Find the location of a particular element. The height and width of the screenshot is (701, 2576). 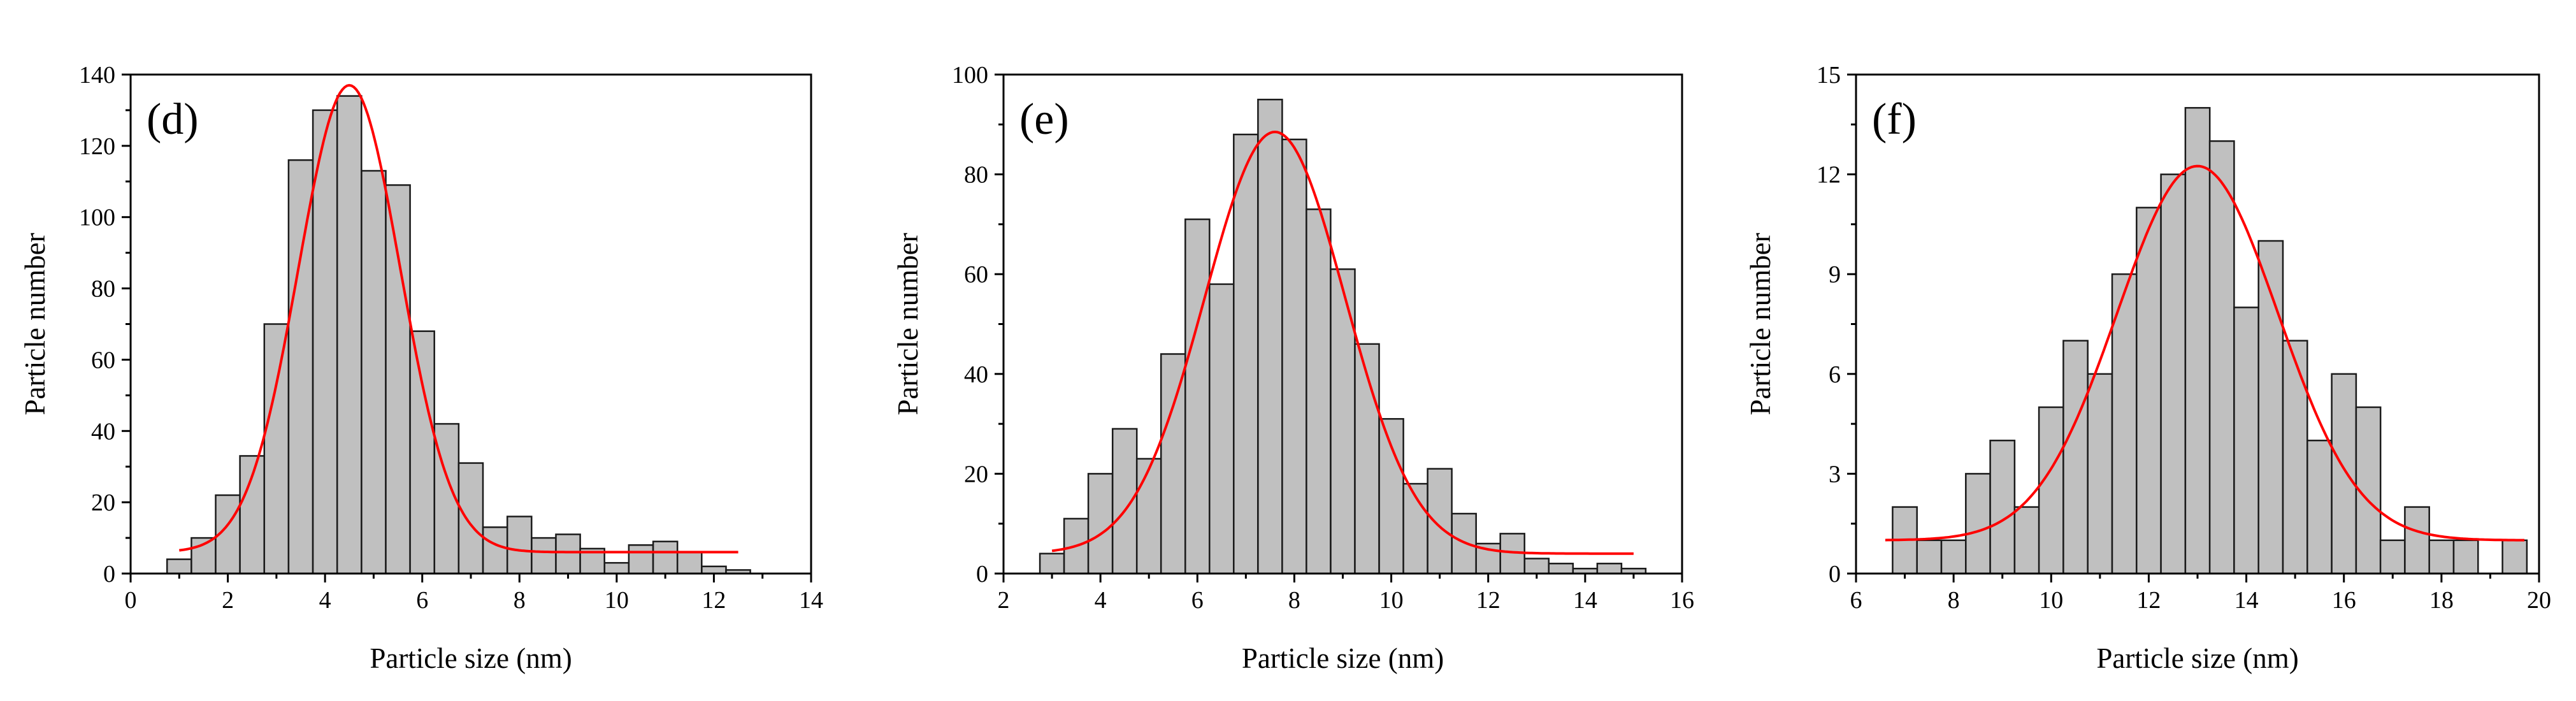

y-tick-label: 15 is located at coordinates (1829, 75).